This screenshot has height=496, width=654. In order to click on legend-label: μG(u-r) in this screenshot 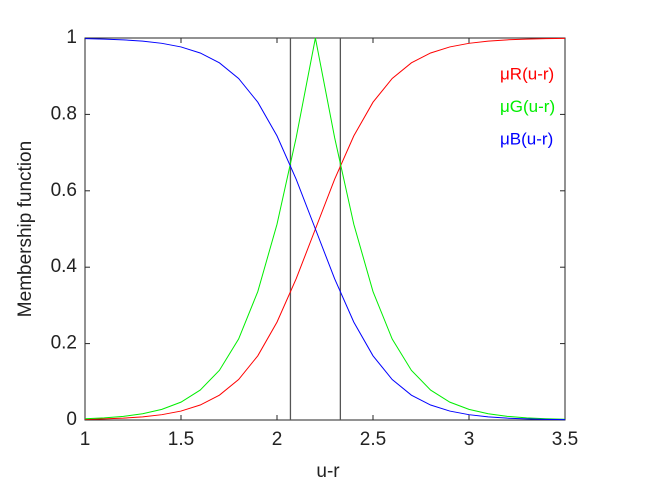, I will do `click(527, 106)`.